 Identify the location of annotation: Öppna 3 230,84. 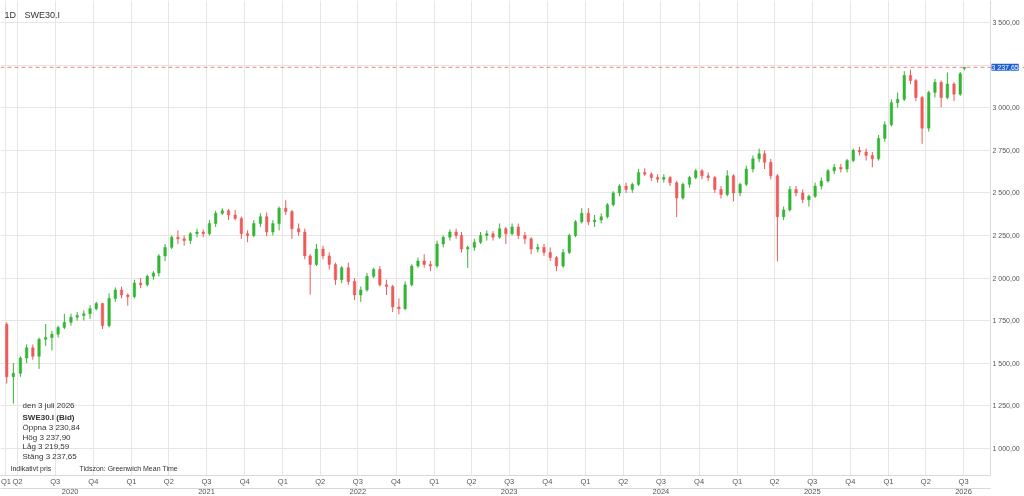
(51, 427).